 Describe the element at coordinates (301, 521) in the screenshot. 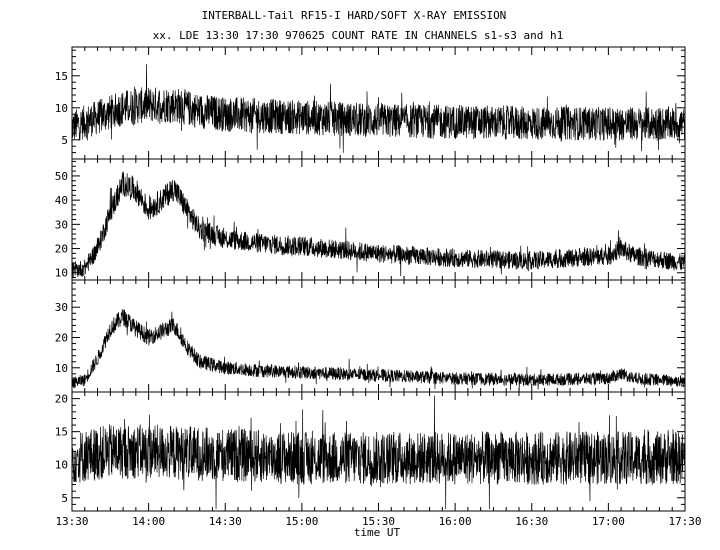

I see `x-tick-label: 15:00` at that location.